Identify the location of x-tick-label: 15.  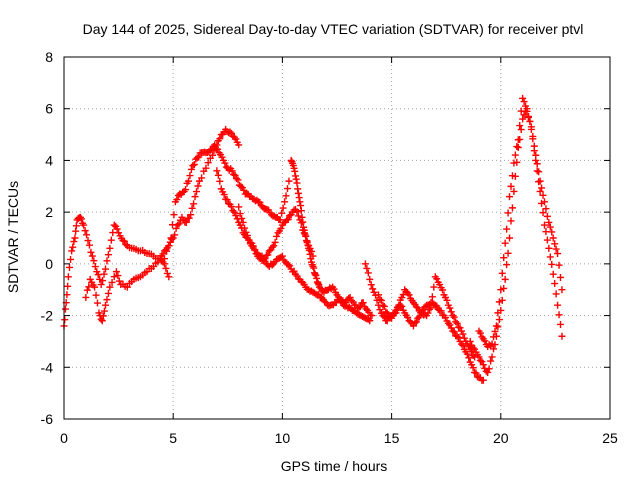
(392, 438).